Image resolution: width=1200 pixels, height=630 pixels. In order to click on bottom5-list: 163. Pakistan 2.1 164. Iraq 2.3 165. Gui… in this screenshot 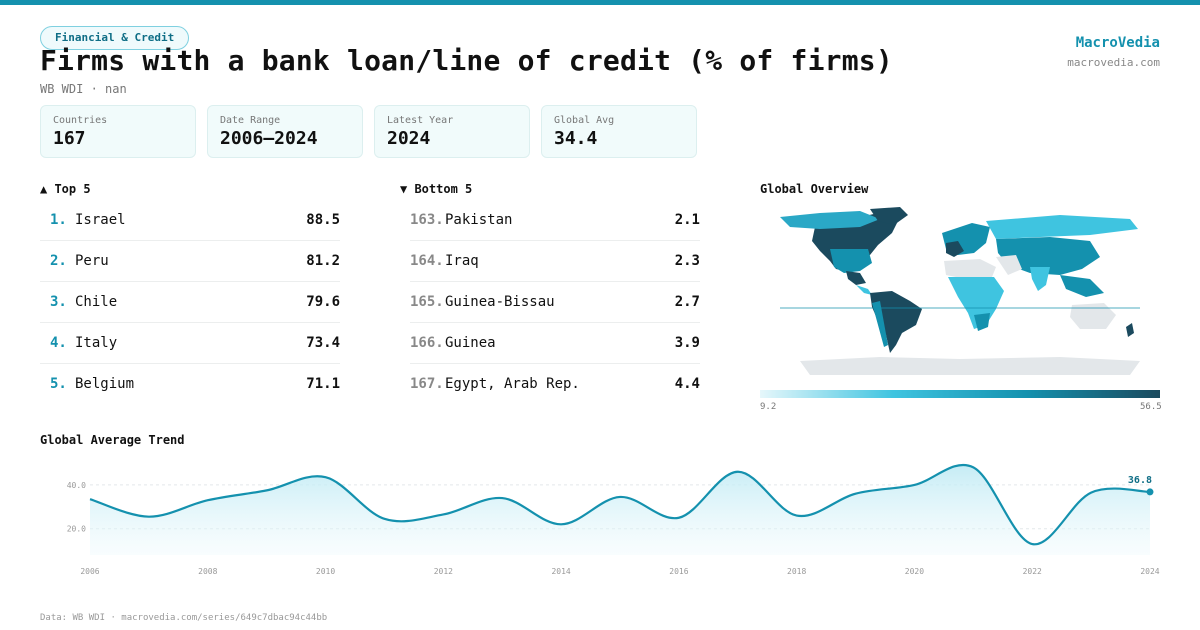, I will do `click(555, 303)`.